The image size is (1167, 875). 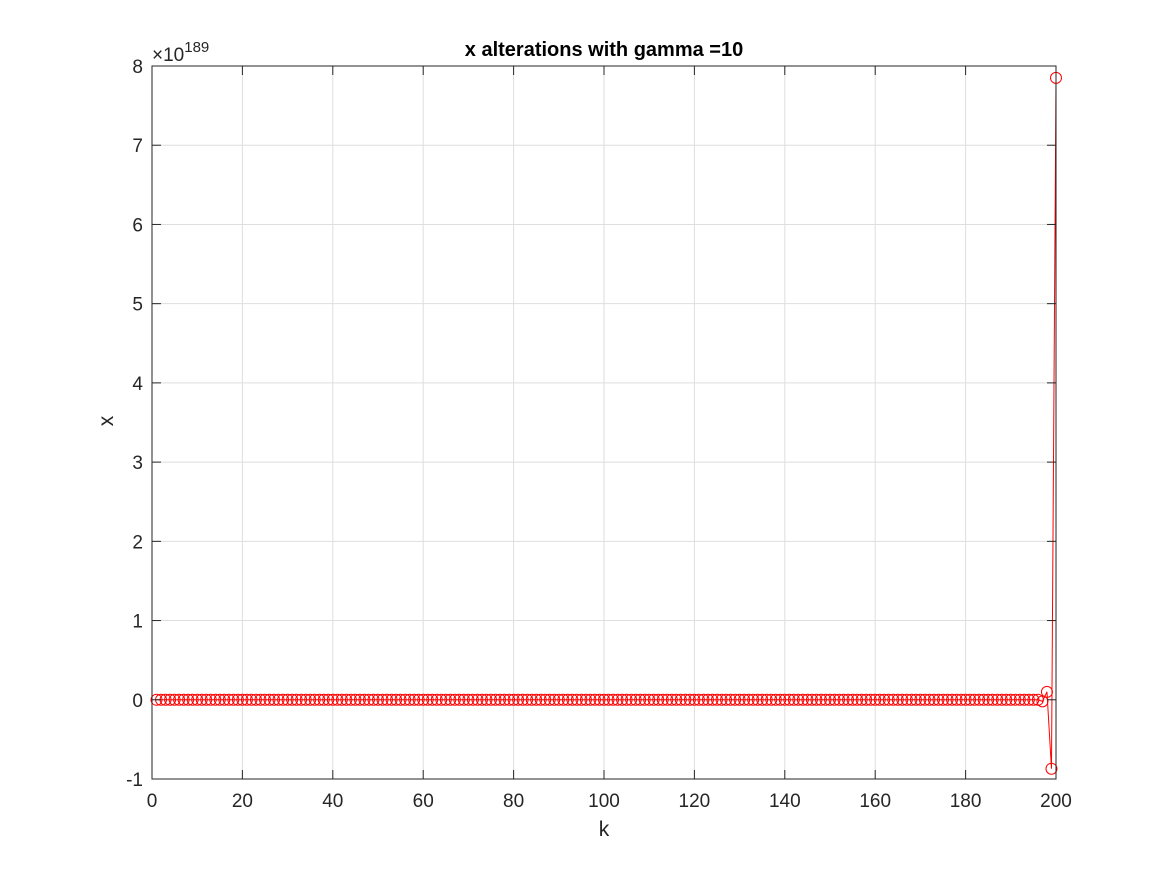 What do you see at coordinates (196, 47) in the screenshot?
I see `y-exponent-power: 189` at bounding box center [196, 47].